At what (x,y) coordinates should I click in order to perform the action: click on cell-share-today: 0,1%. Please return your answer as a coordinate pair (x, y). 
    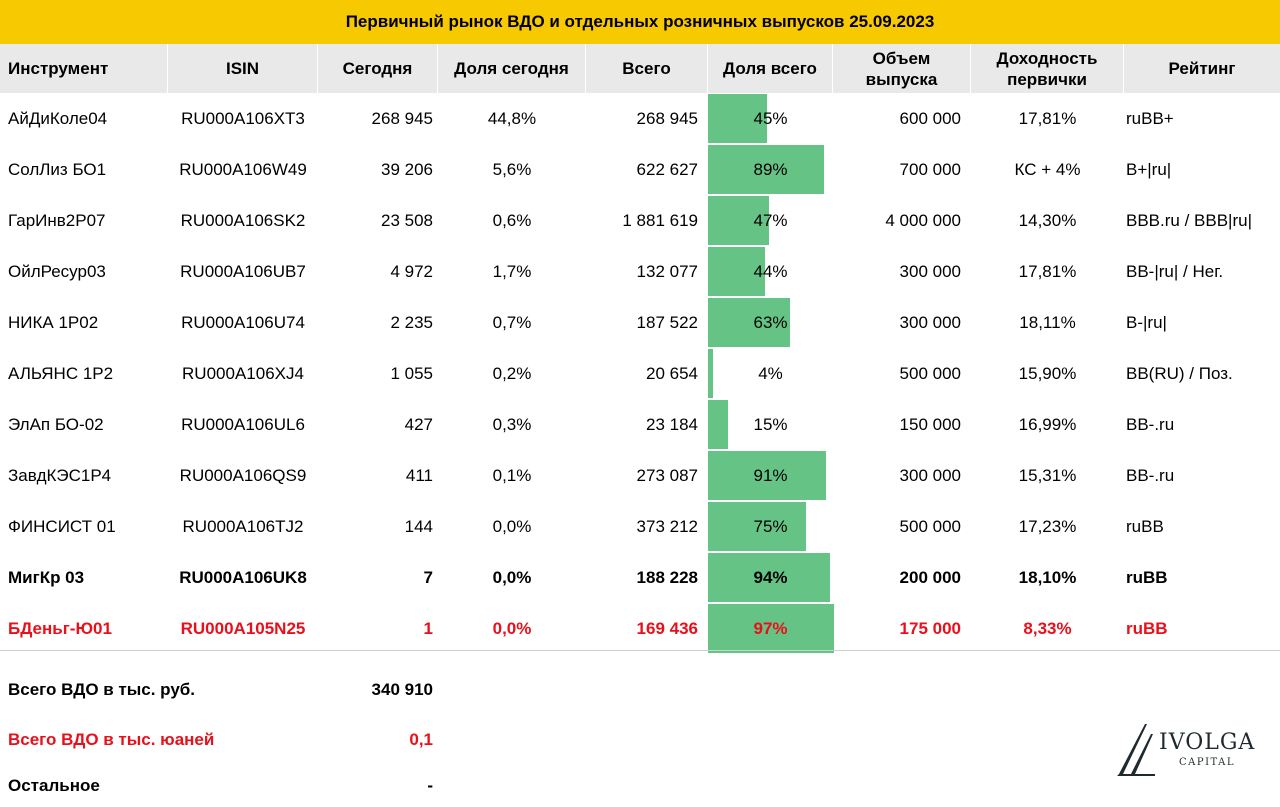
    Looking at the image, I should click on (512, 475).